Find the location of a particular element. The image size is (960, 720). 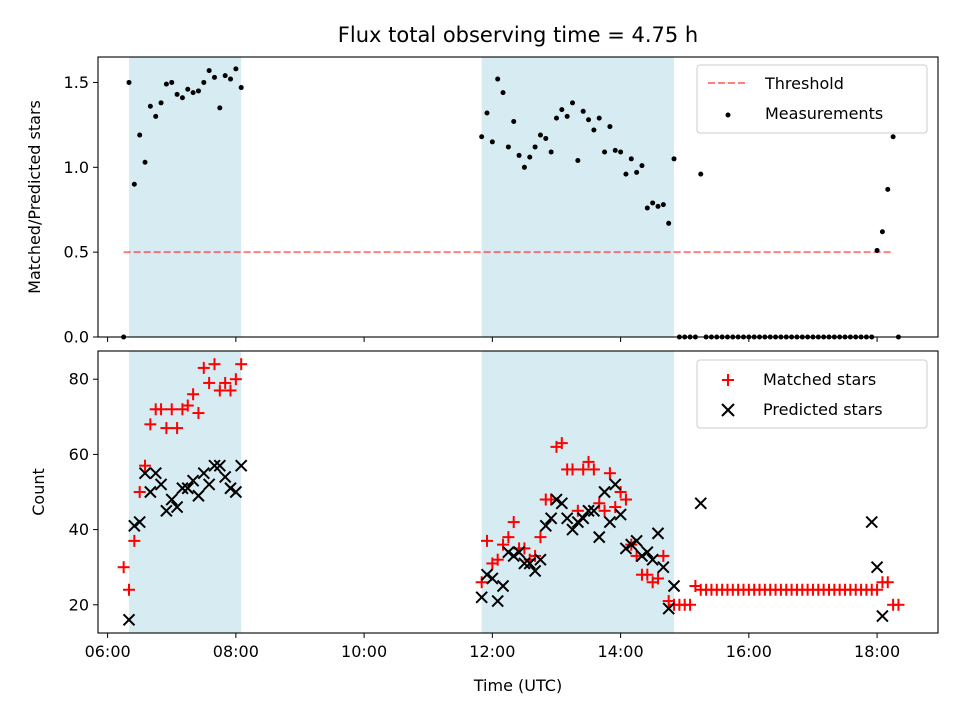

top-ylabel: Matched/Predicted stars is located at coordinates (34, 197).